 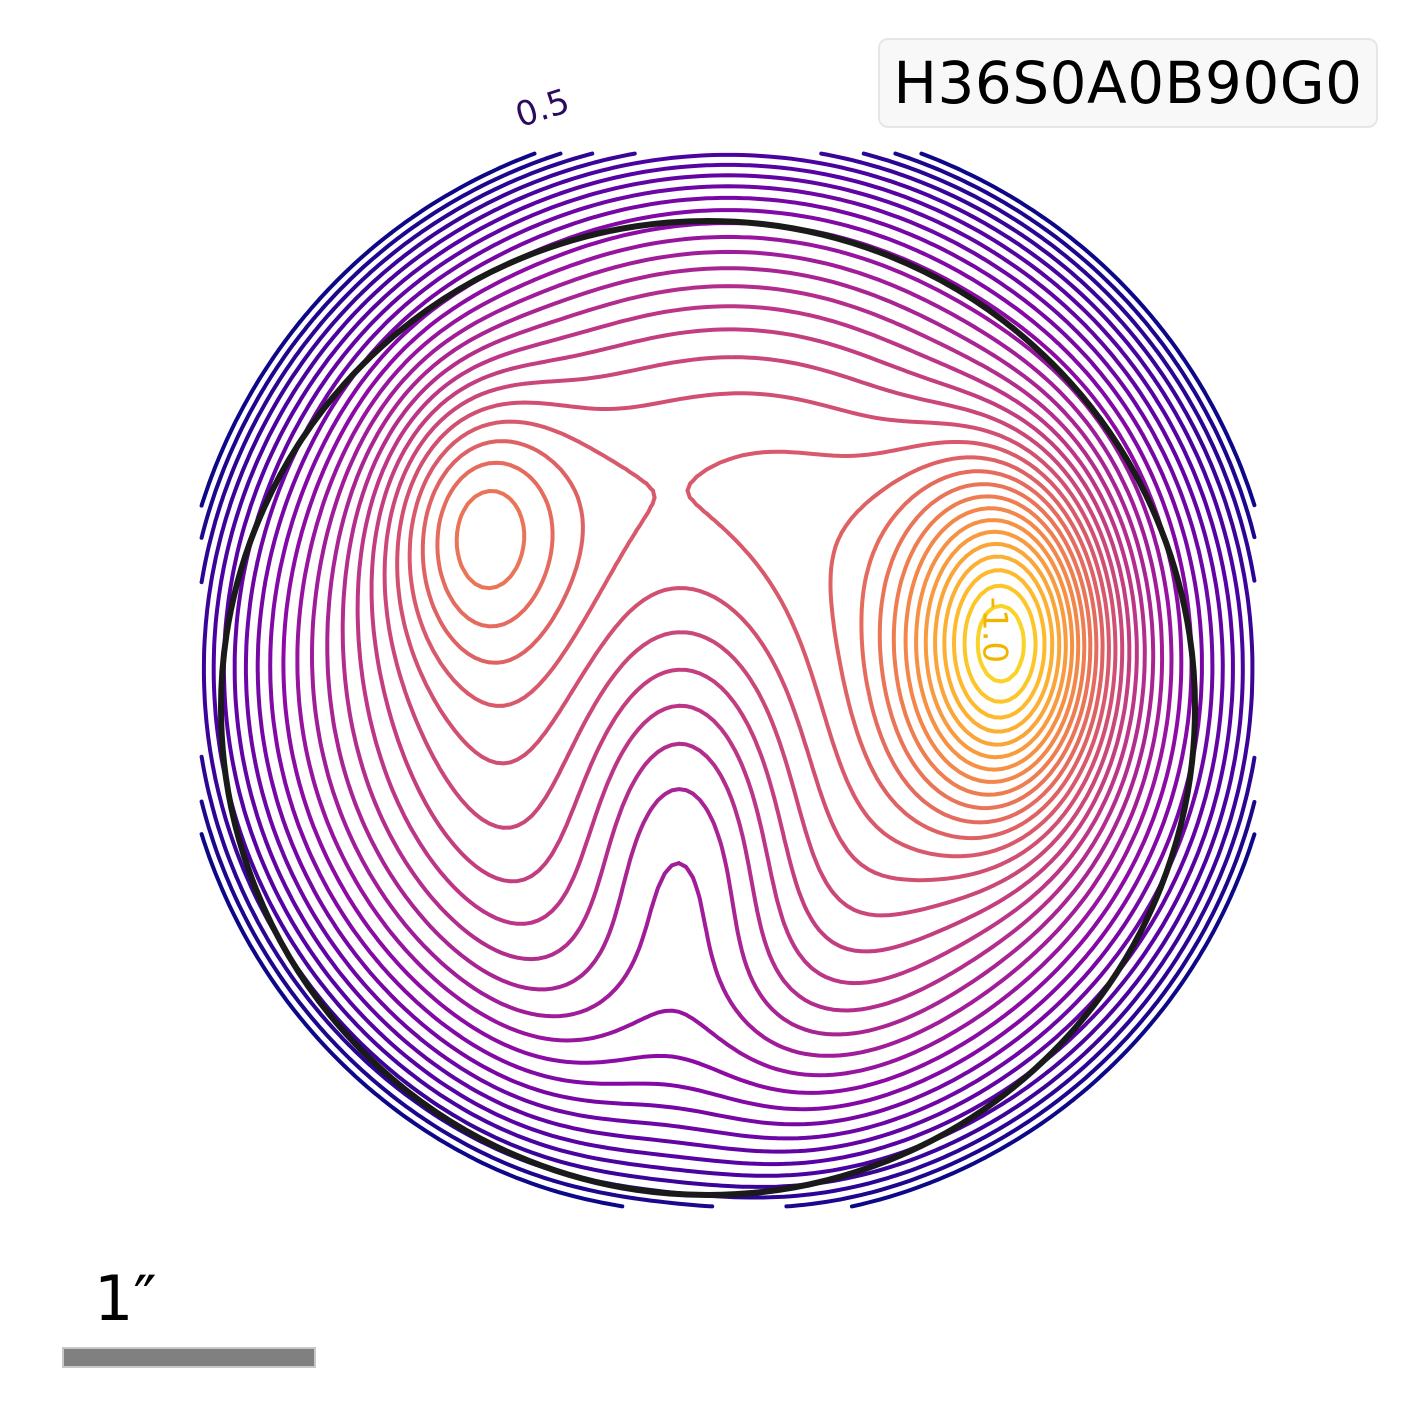 I want to click on legend-label: H36S0A0B90G0, so click(x=1128, y=83).